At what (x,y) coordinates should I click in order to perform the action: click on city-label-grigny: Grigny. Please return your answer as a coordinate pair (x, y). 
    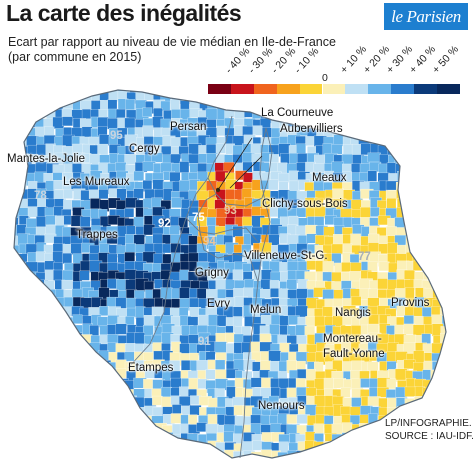
    Looking at the image, I should click on (212, 273).